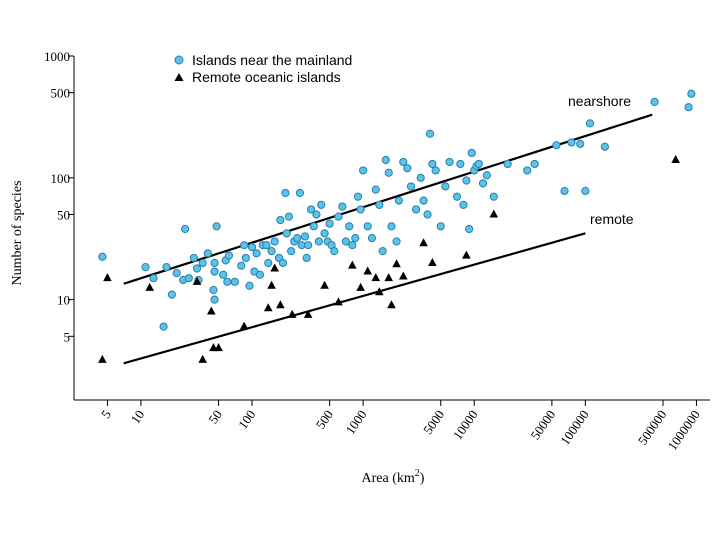 Image resolution: width=720 pixels, height=540 pixels. What do you see at coordinates (17, 233) in the screenshot?
I see `y-axis-title: Number of species` at bounding box center [17, 233].